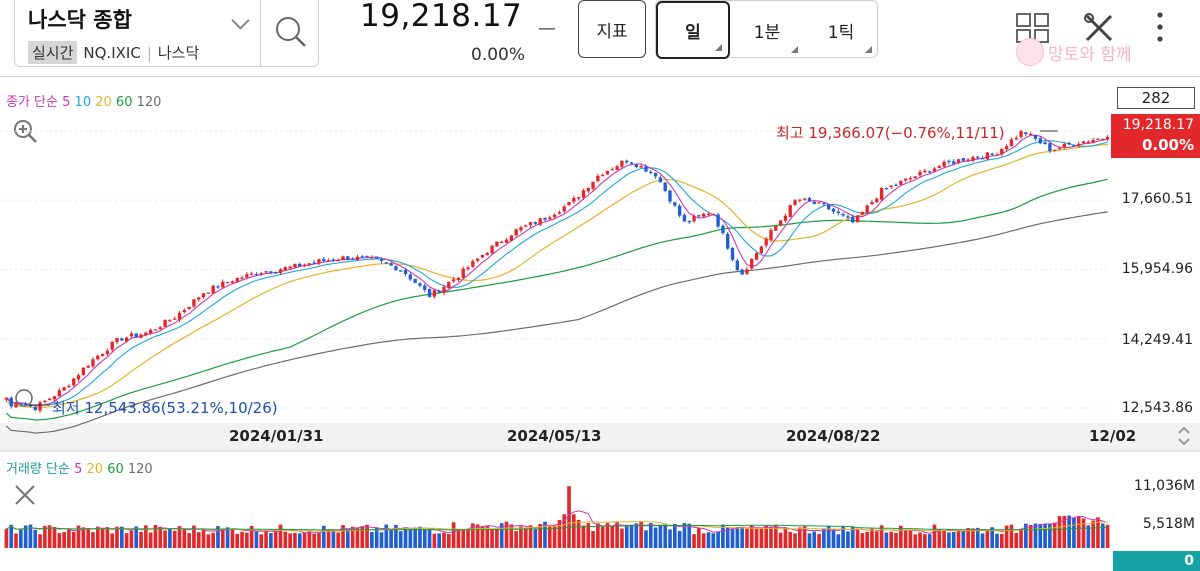 The height and width of the screenshot is (571, 1200). Describe the element at coordinates (1160, 30) in the screenshot. I see `more-menu-icon` at that location.